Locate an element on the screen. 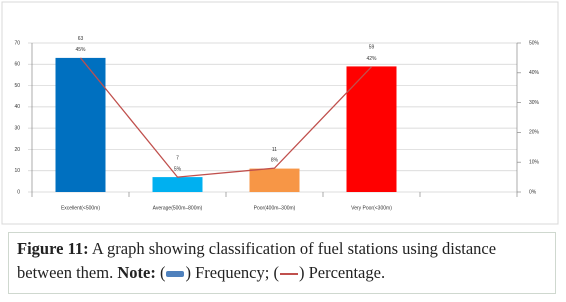  y-tick-label: 50 is located at coordinates (17, 86).